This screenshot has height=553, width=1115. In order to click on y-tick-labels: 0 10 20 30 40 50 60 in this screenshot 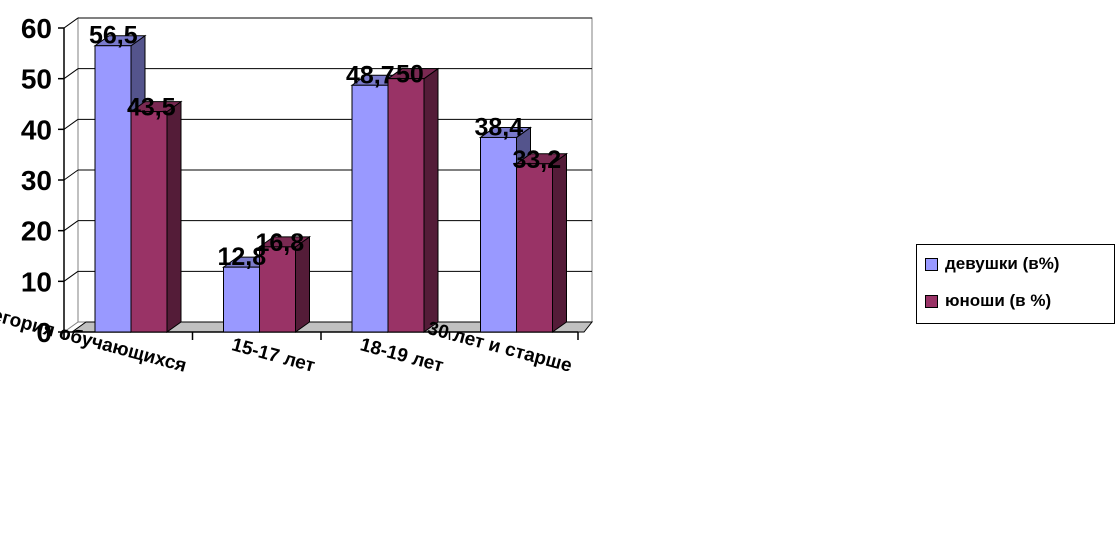, I will do `click(36, 180)`.